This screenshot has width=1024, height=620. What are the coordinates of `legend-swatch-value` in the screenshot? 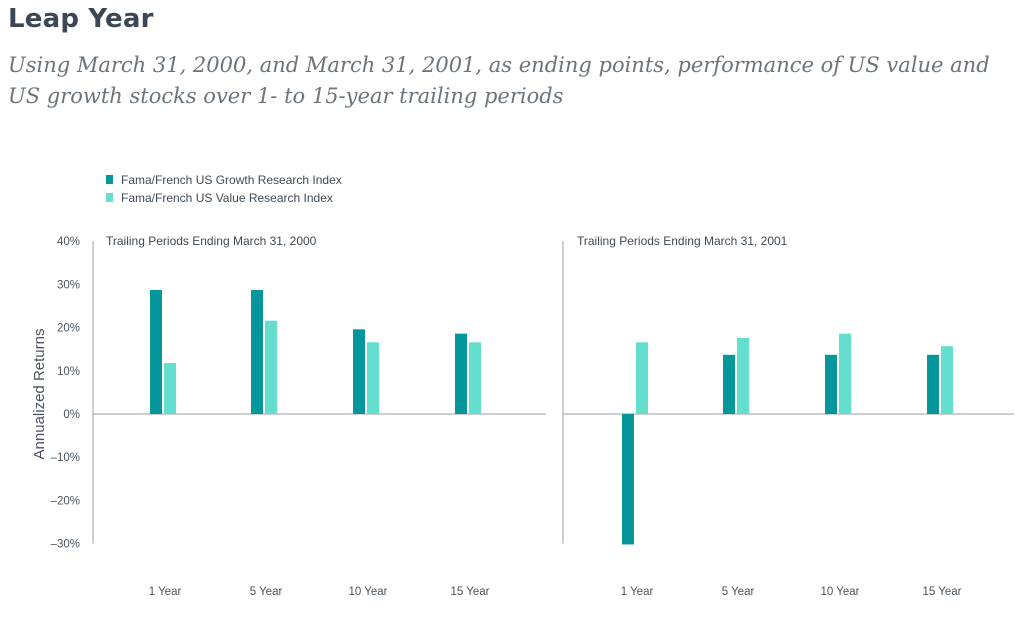 It's located at (109, 197).